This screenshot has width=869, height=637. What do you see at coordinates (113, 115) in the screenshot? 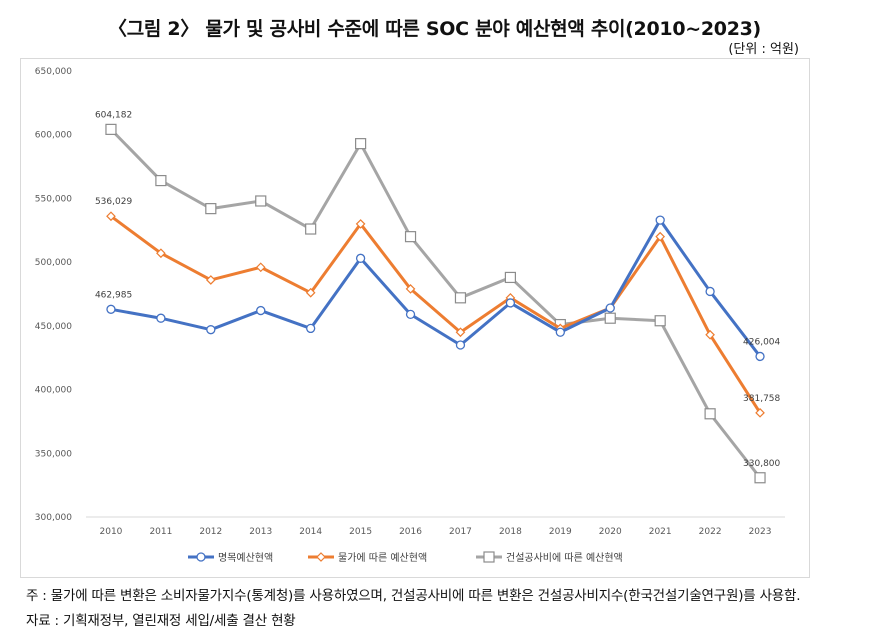
I see `data-label: 604,182` at bounding box center [113, 115].